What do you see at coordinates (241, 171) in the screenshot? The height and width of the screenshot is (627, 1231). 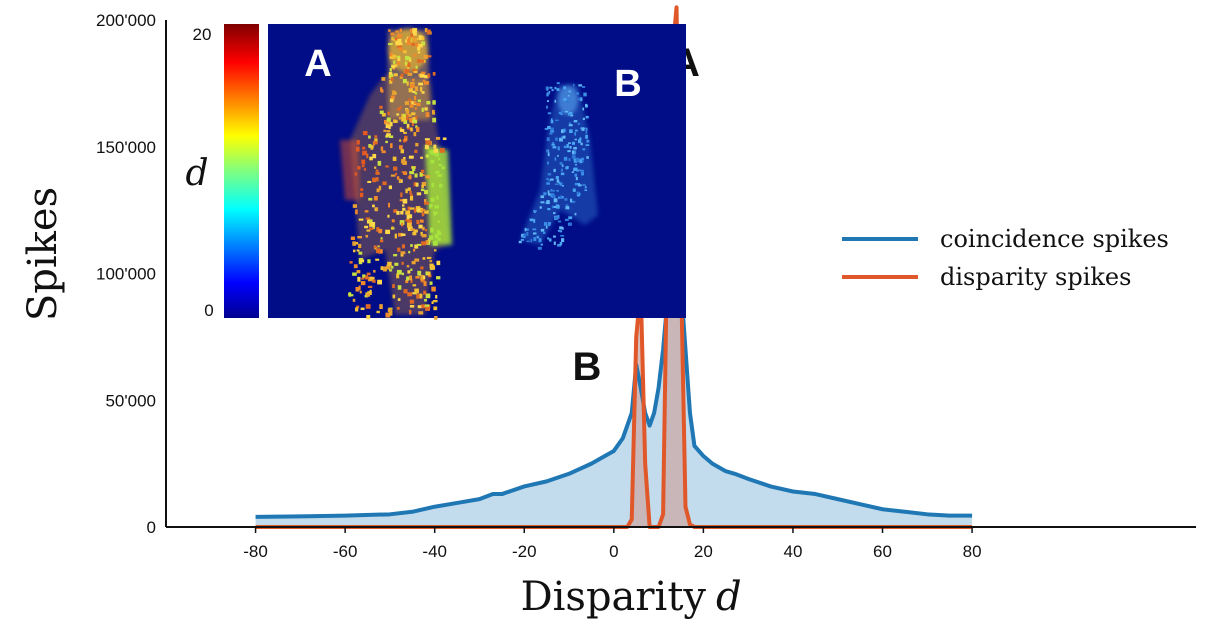 I see `inset-colorbar` at bounding box center [241, 171].